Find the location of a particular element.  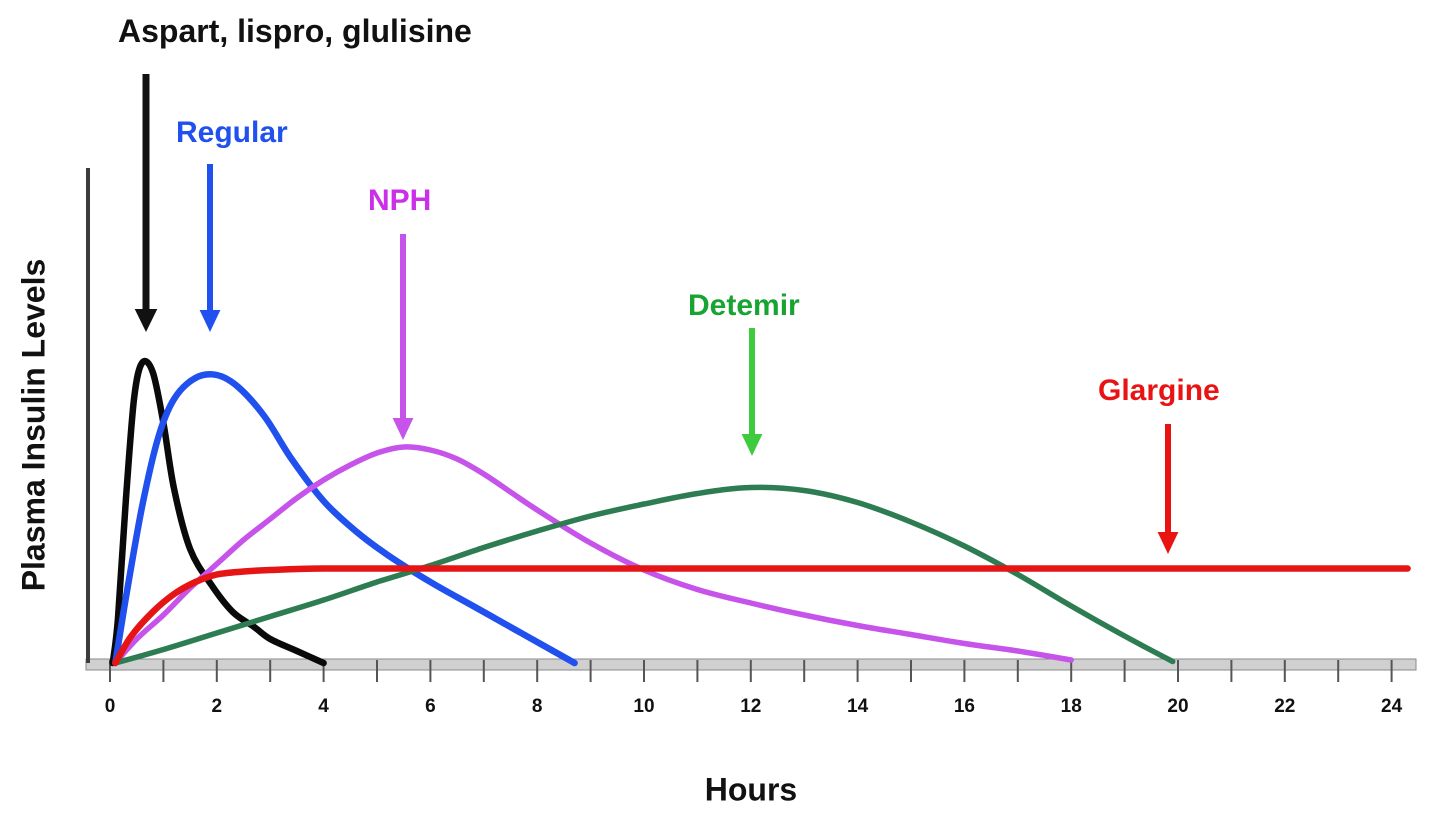

x-tick-label-6: 6 is located at coordinates (430, 706).